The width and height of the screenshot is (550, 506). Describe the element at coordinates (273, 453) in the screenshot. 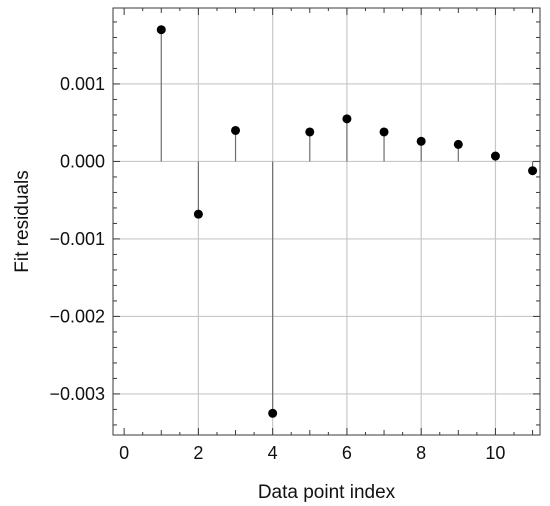

I see `x-tick-label: 4` at that location.